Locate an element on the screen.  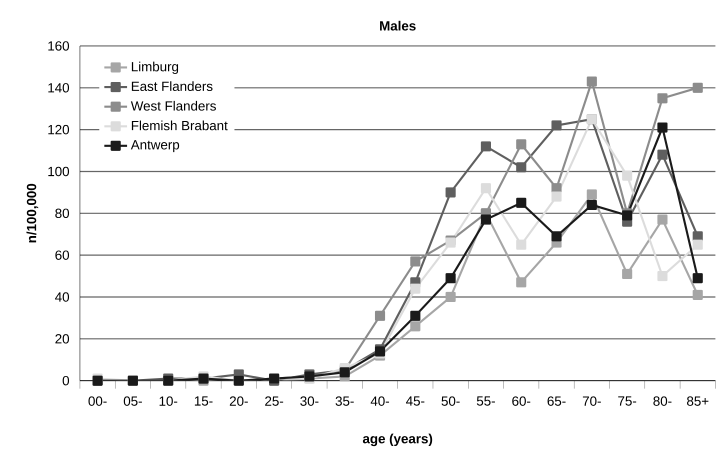
x-tick-label: 25- is located at coordinates (274, 401).